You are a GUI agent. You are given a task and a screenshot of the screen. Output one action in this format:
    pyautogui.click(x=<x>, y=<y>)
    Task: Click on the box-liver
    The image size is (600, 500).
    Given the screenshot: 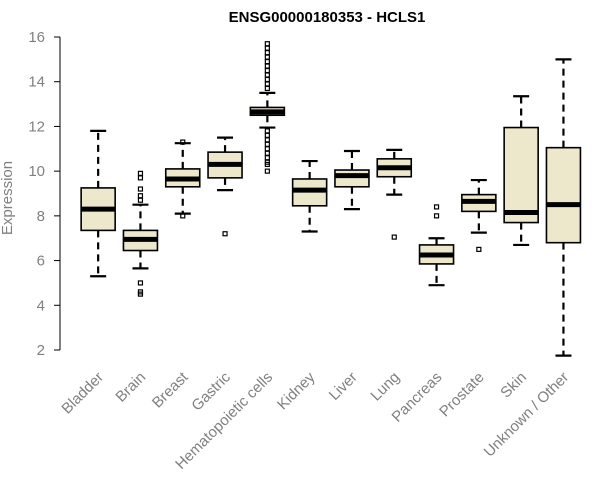 What is the action you would take?
    pyautogui.click(x=352, y=180)
    